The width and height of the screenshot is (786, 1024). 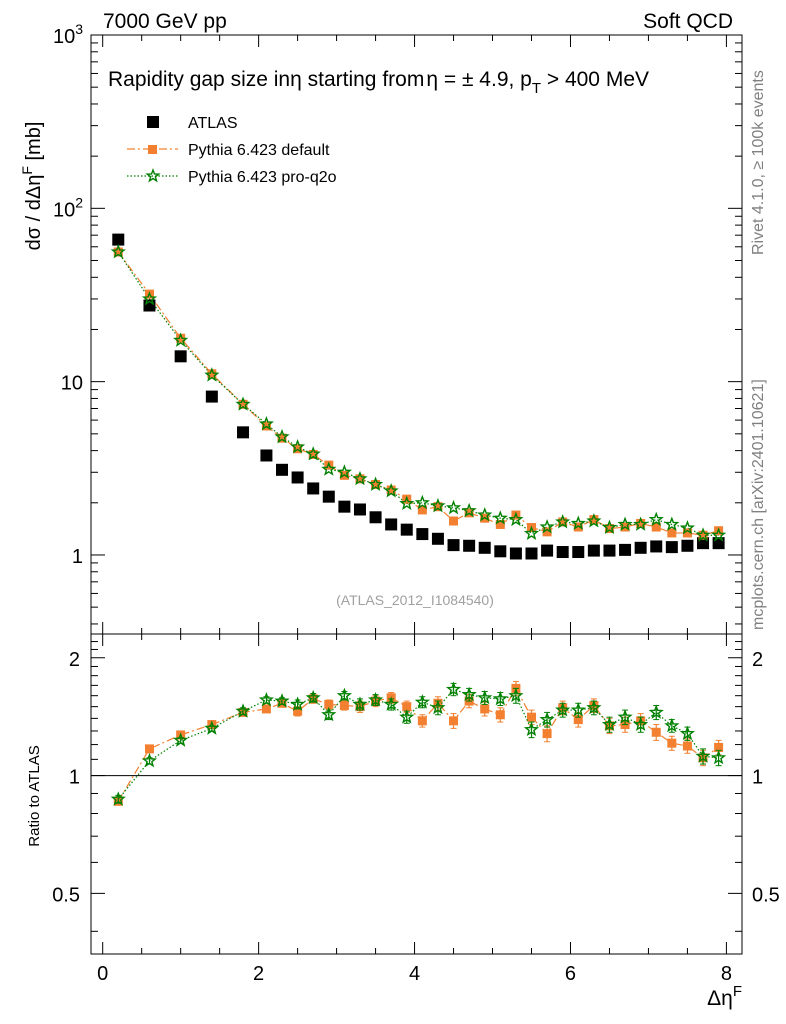 What do you see at coordinates (34, 795) in the screenshot?
I see `ratio-y-axis-label: Ratio to ATLAS` at bounding box center [34, 795].